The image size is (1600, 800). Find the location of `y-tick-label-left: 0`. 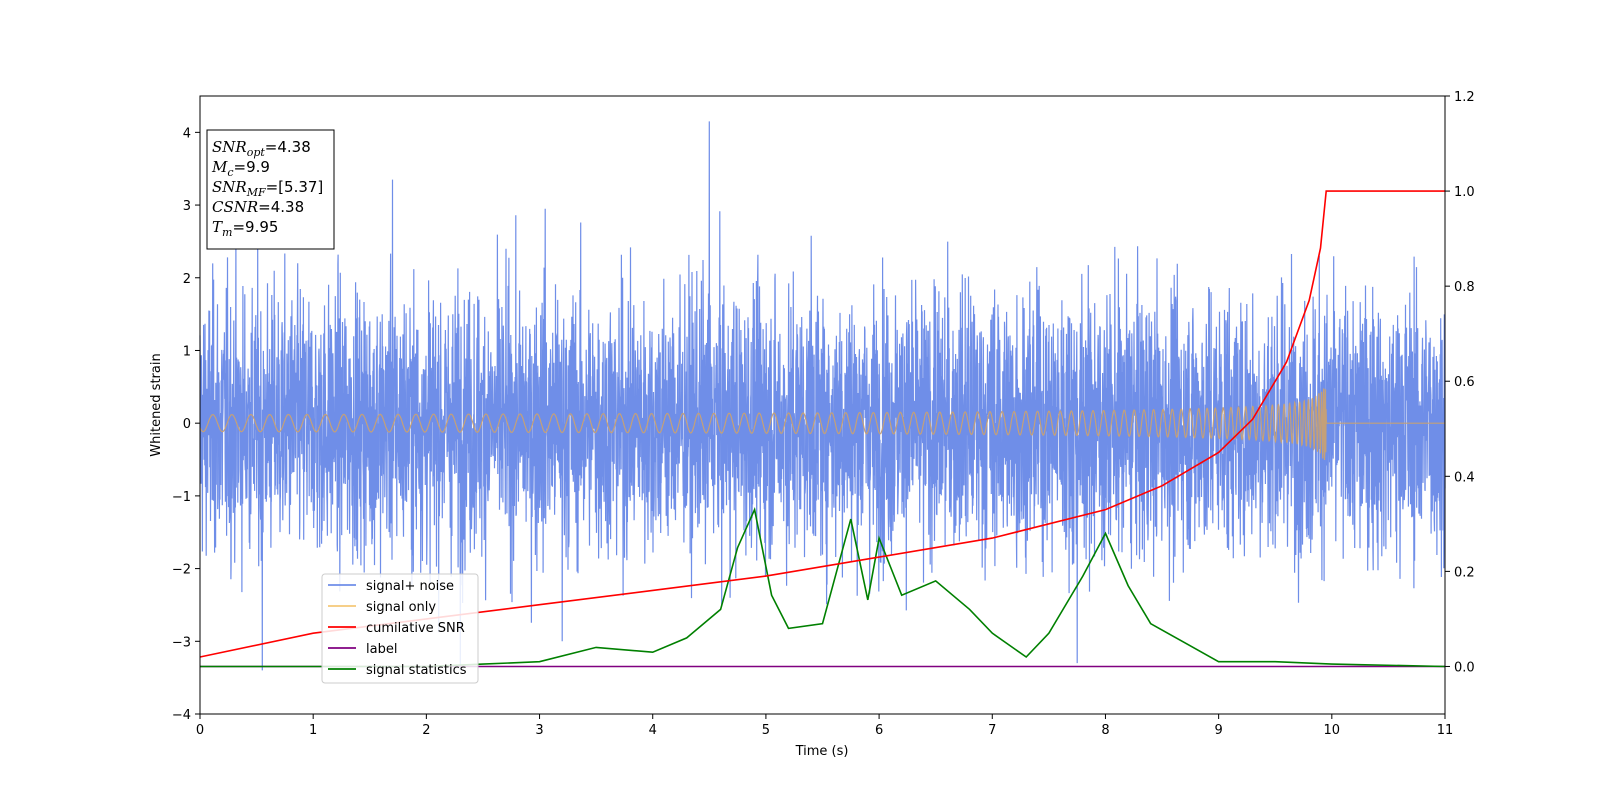

y-tick-label-left: 0 is located at coordinates (187, 424).